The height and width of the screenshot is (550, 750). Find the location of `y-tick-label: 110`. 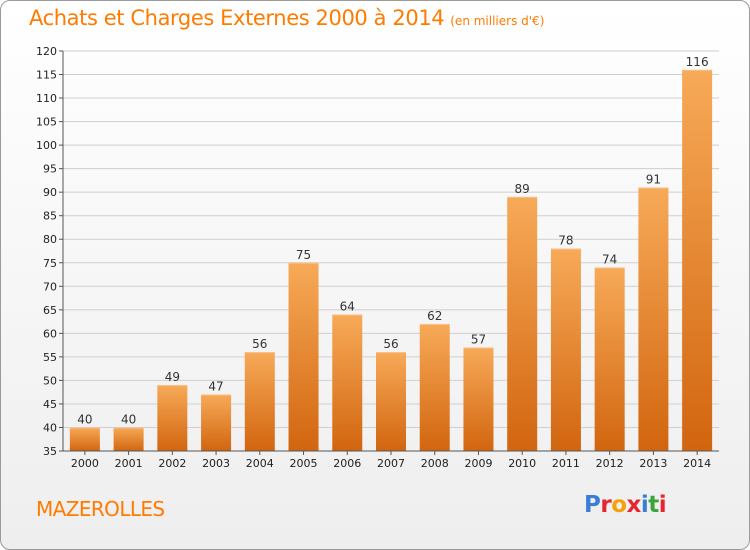

y-tick-label: 110 is located at coordinates (46, 98).